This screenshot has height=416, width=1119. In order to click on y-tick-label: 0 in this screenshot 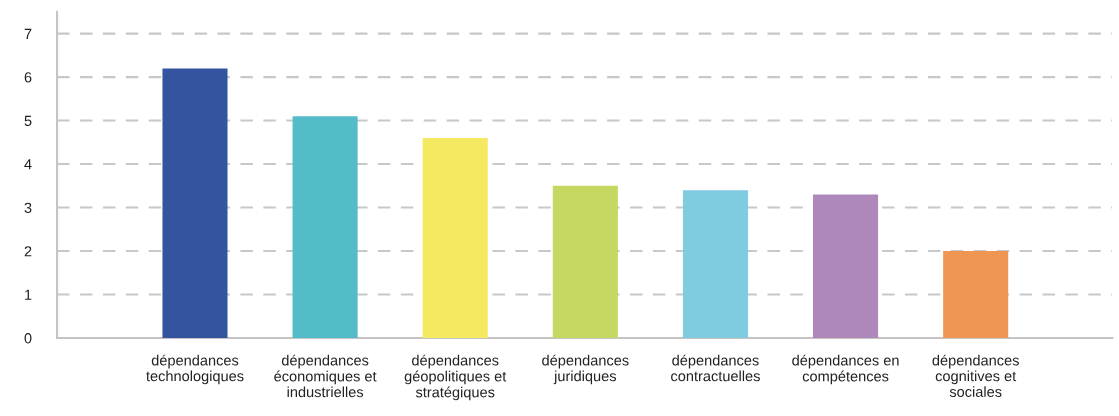, I will do `click(28, 338)`.